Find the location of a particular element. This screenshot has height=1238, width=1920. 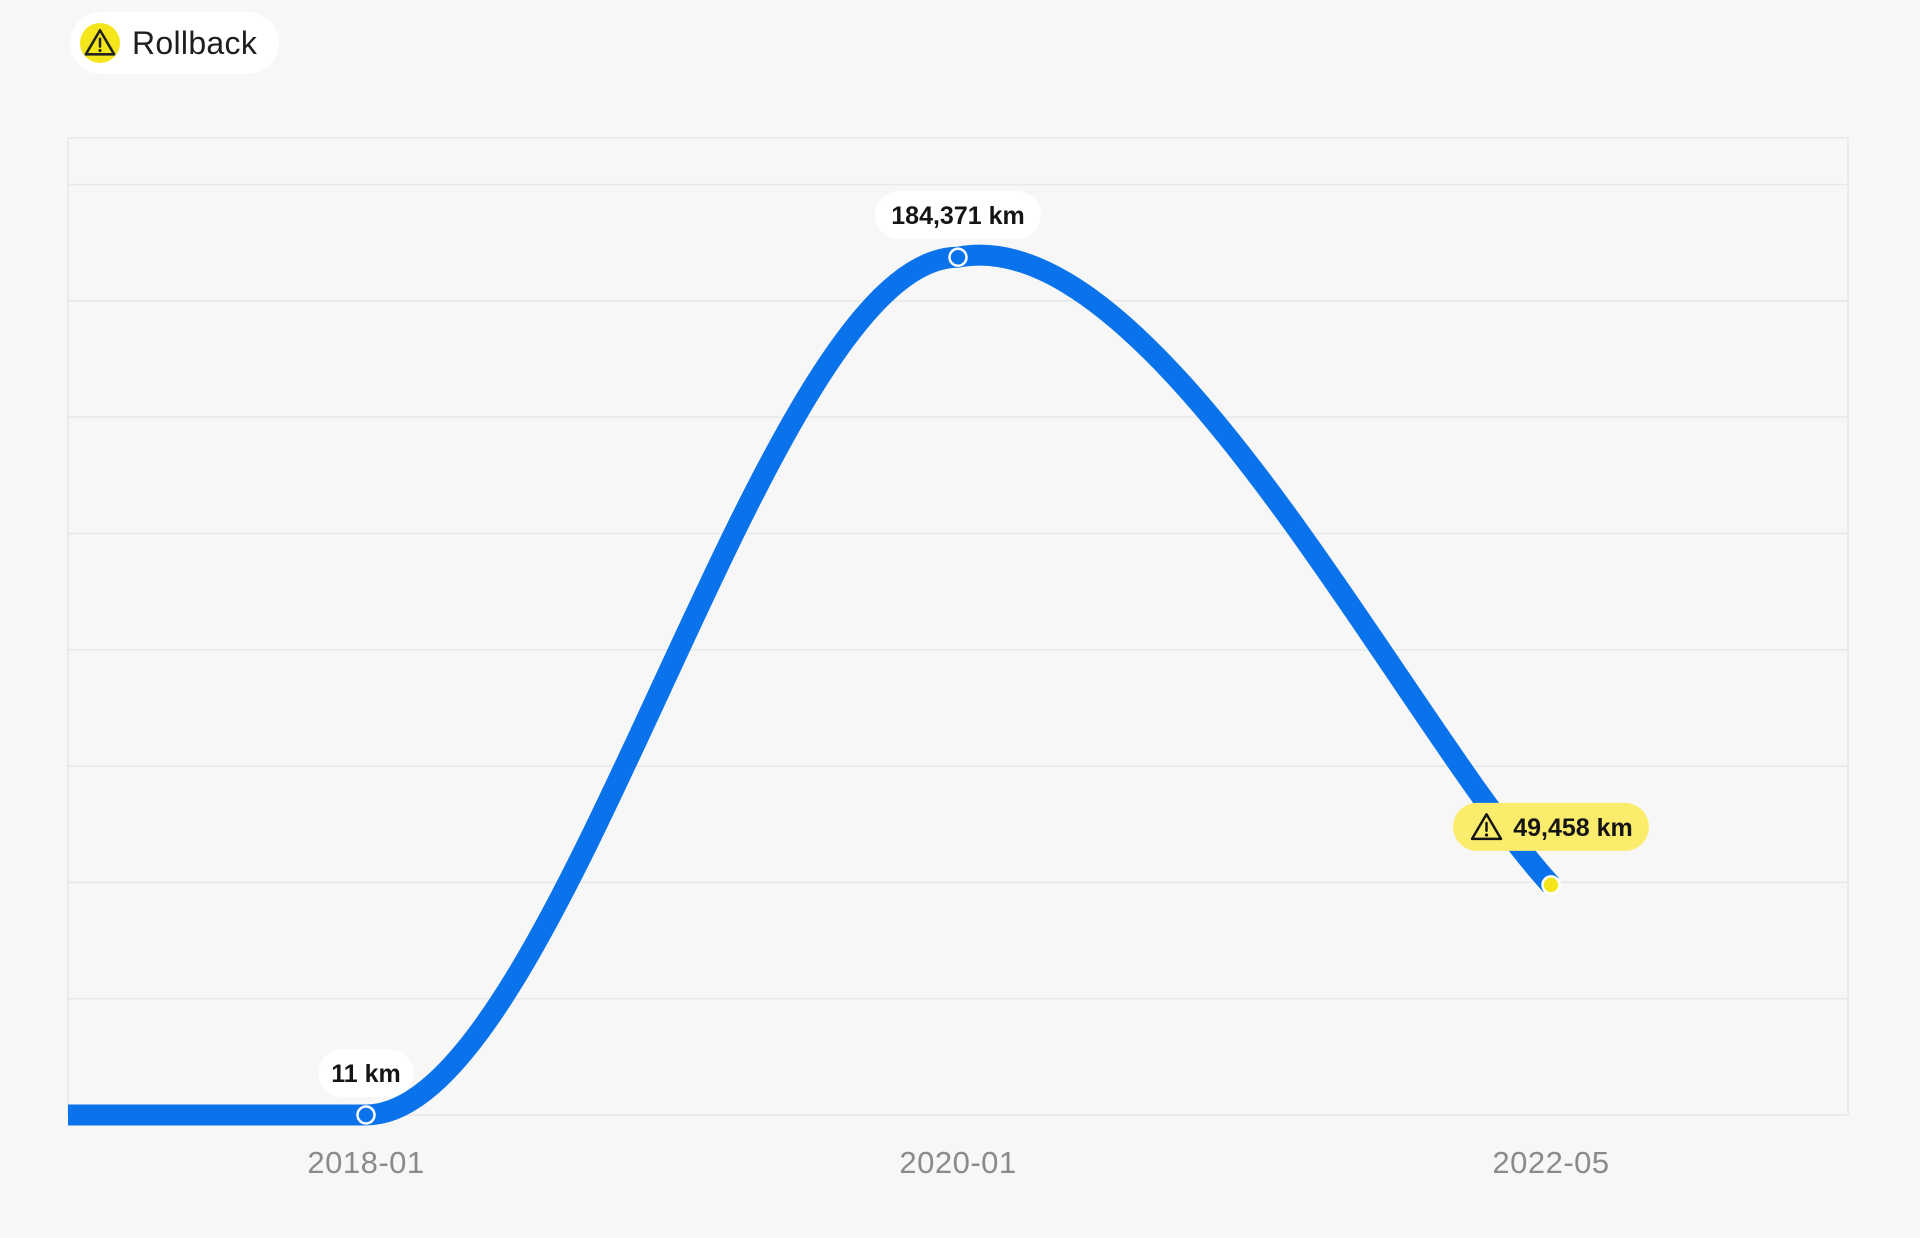

value-label-text: 49,458 km is located at coordinates (1573, 828).